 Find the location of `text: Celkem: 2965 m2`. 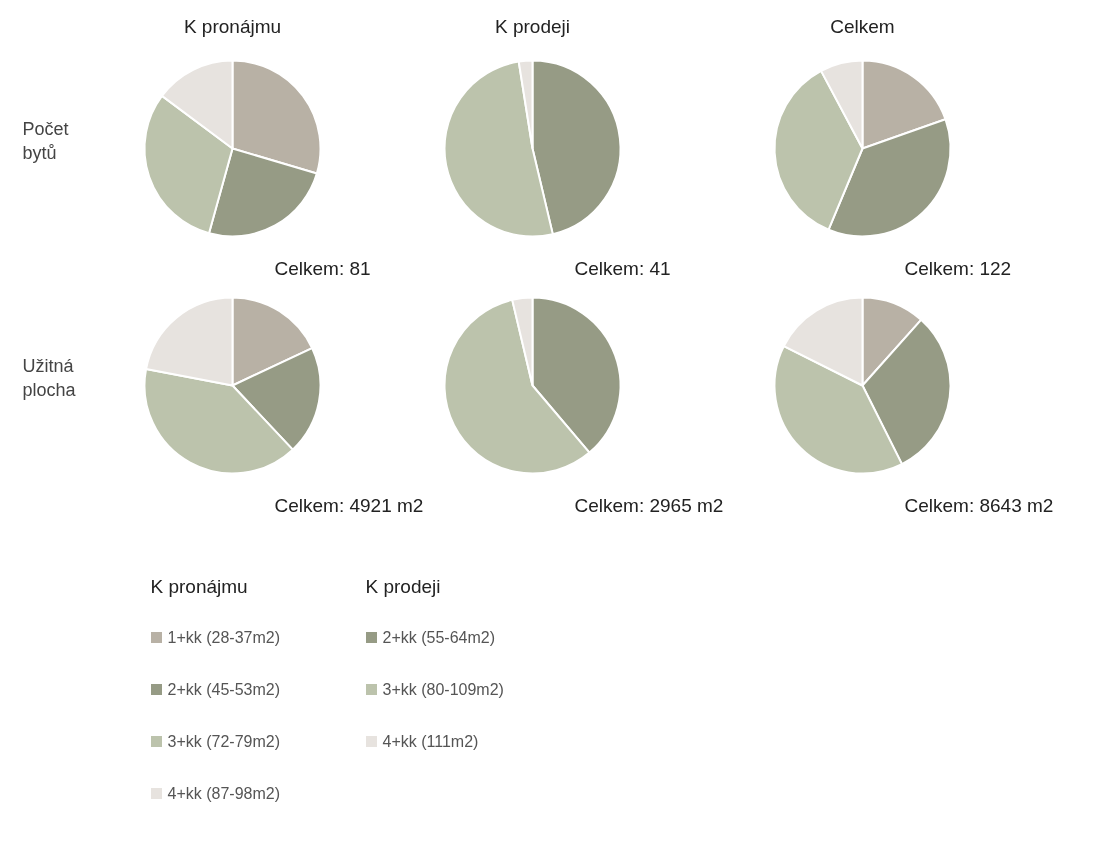

text: Celkem: 2965 m2 is located at coordinates (649, 505).